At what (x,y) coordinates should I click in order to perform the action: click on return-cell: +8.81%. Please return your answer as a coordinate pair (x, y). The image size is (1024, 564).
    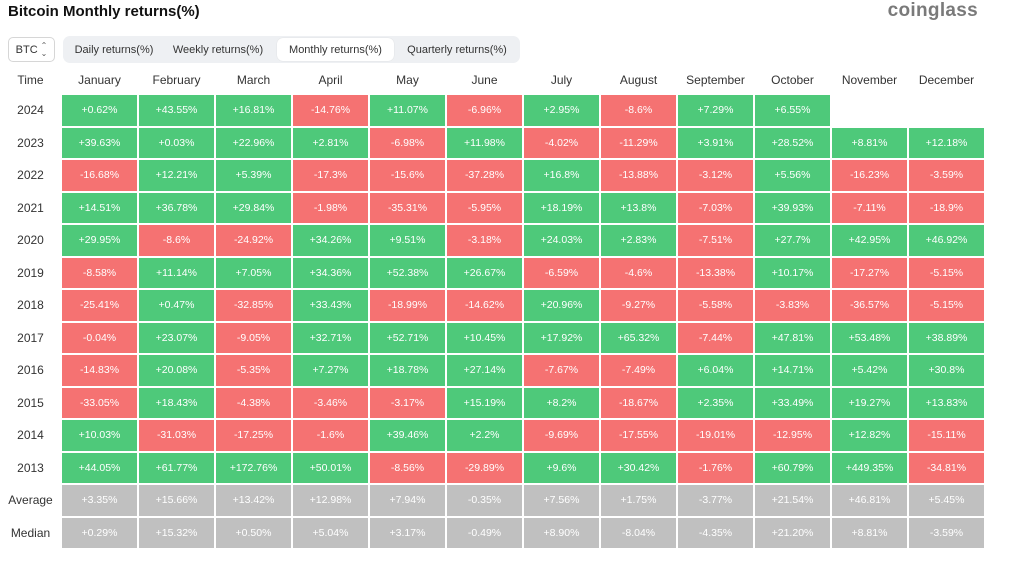
    Looking at the image, I should click on (869, 142).